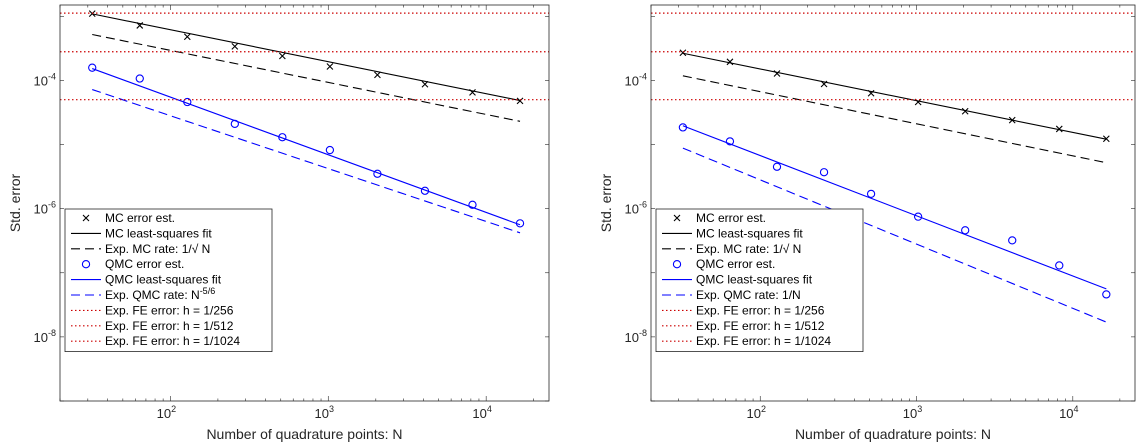 The image size is (1136, 444). What do you see at coordinates (160, 294) in the screenshot?
I see `legend-label-5: Exp. QMC rate: N-5/6` at bounding box center [160, 294].